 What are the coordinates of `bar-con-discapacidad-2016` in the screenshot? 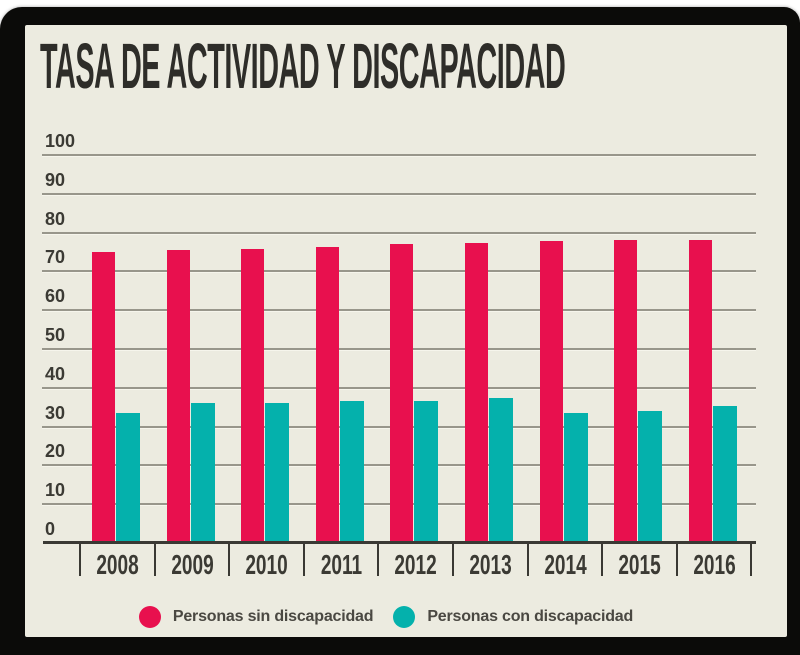 It's located at (725, 474).